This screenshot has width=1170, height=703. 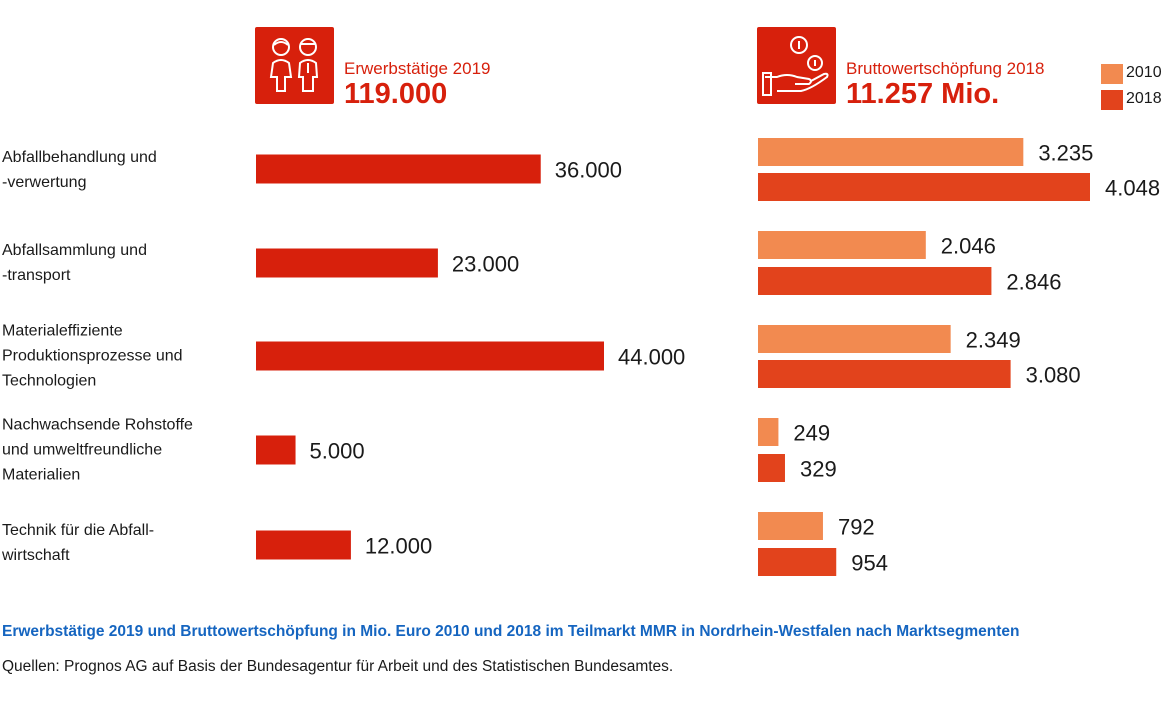 I want to click on category-line: Abfallbehandlung und, so click(x=79, y=157).